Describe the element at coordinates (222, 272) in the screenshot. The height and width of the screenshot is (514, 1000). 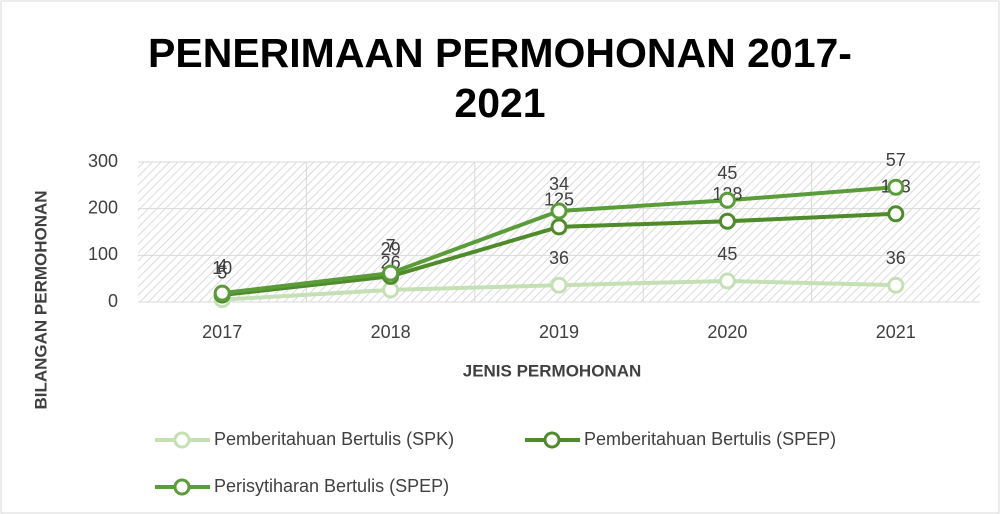
I see `data-label: 5` at that location.